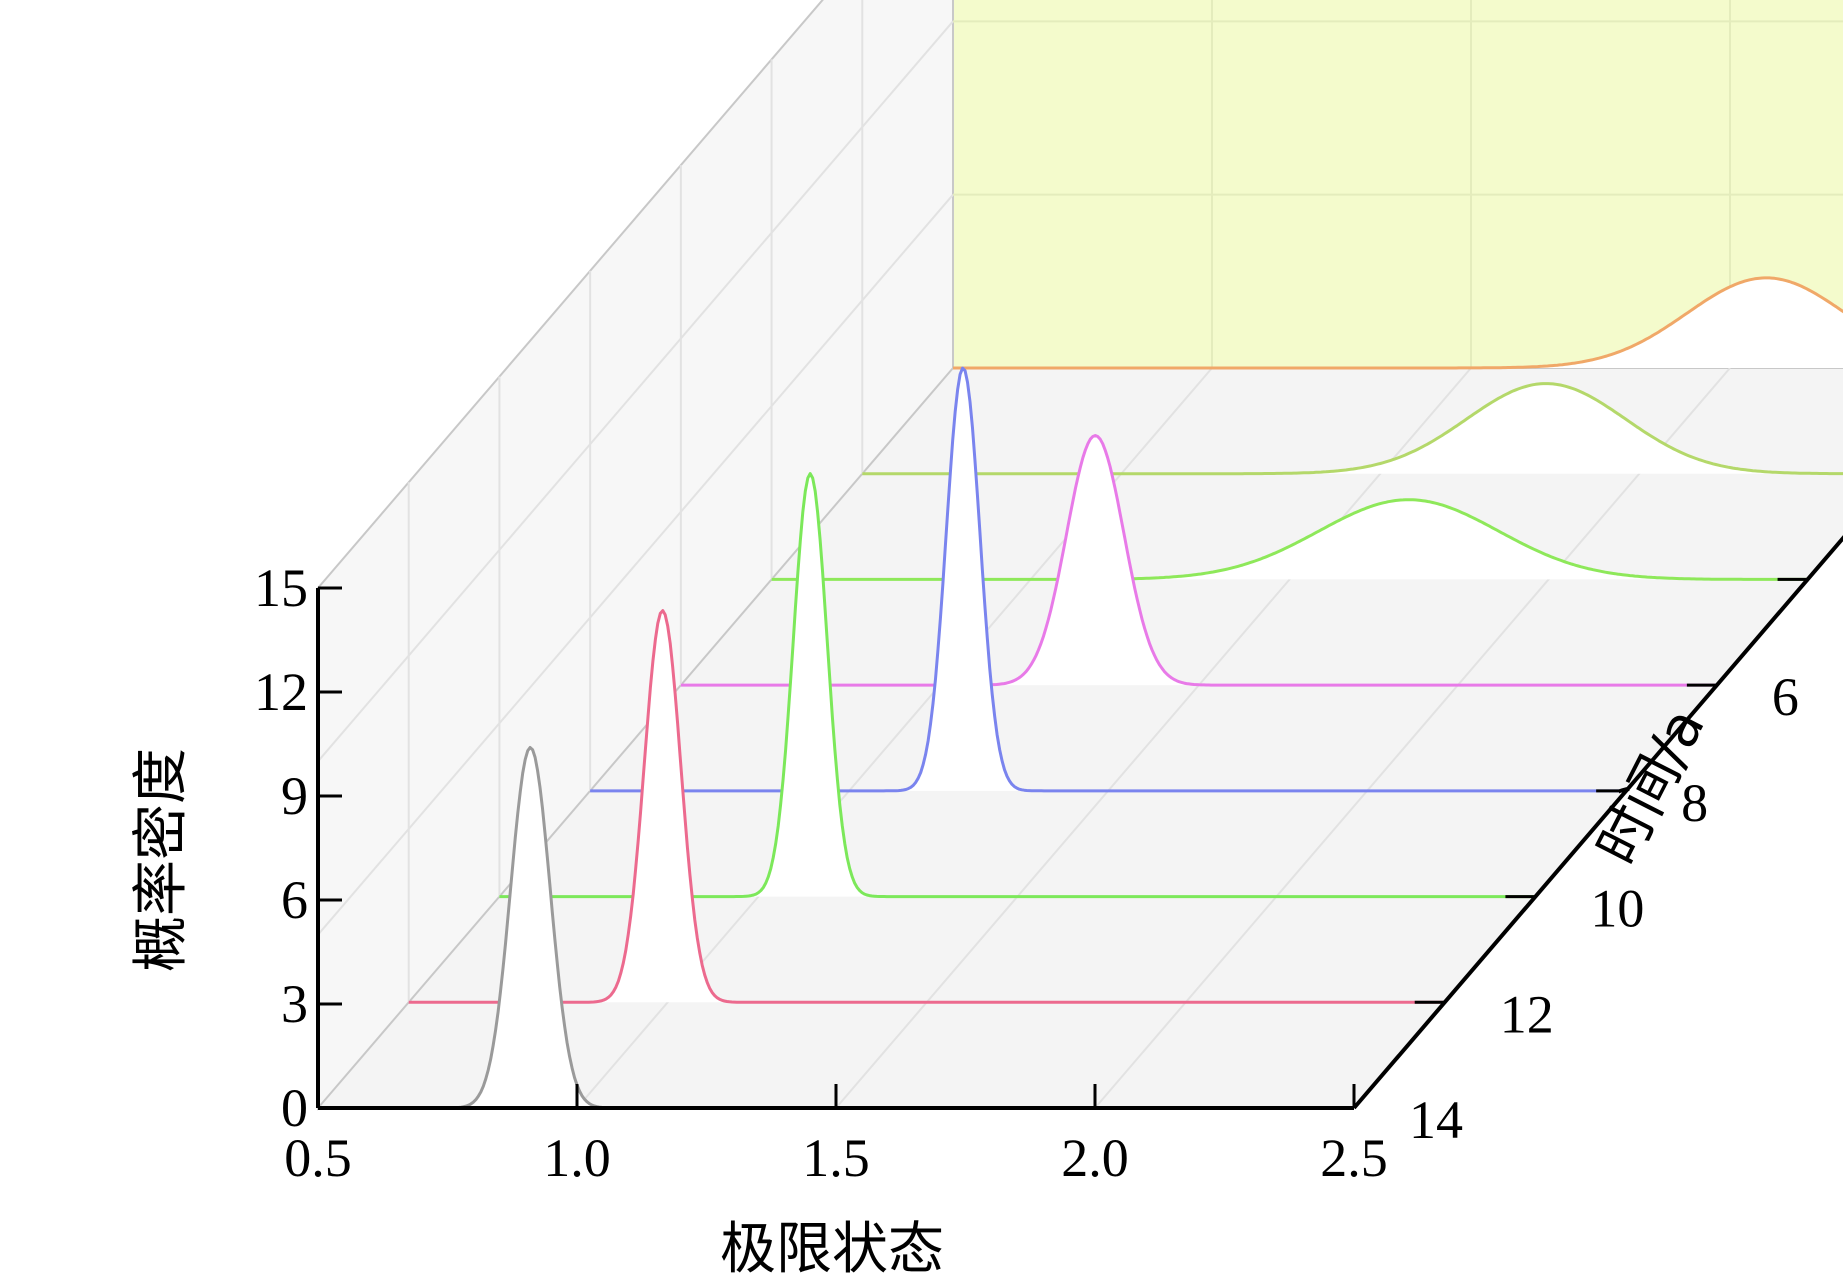  What do you see at coordinates (1597, 822) in the screenshot?
I see `z-axis-line` at bounding box center [1597, 822].